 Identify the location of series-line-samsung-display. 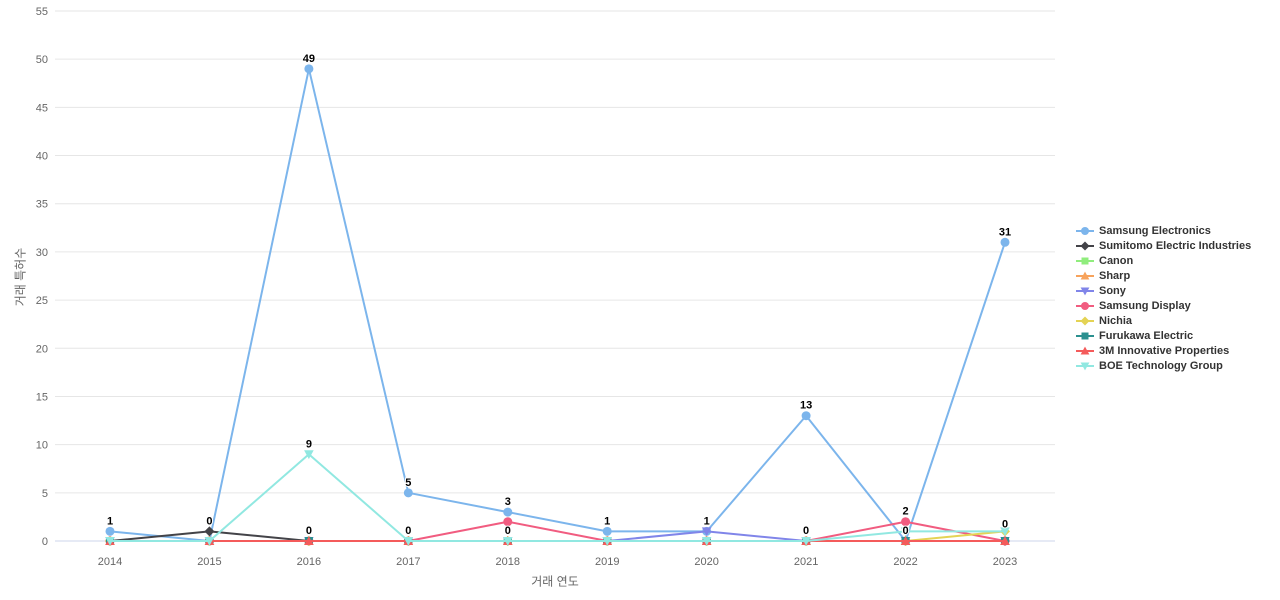
(557, 531).